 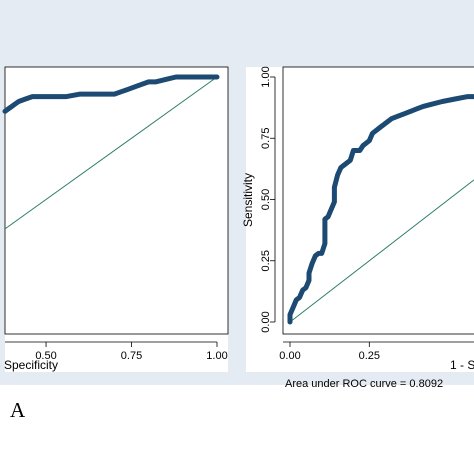 What do you see at coordinates (364, 384) in the screenshot?
I see `auc-annotation: Area under ROC curve = 0.8092` at bounding box center [364, 384].